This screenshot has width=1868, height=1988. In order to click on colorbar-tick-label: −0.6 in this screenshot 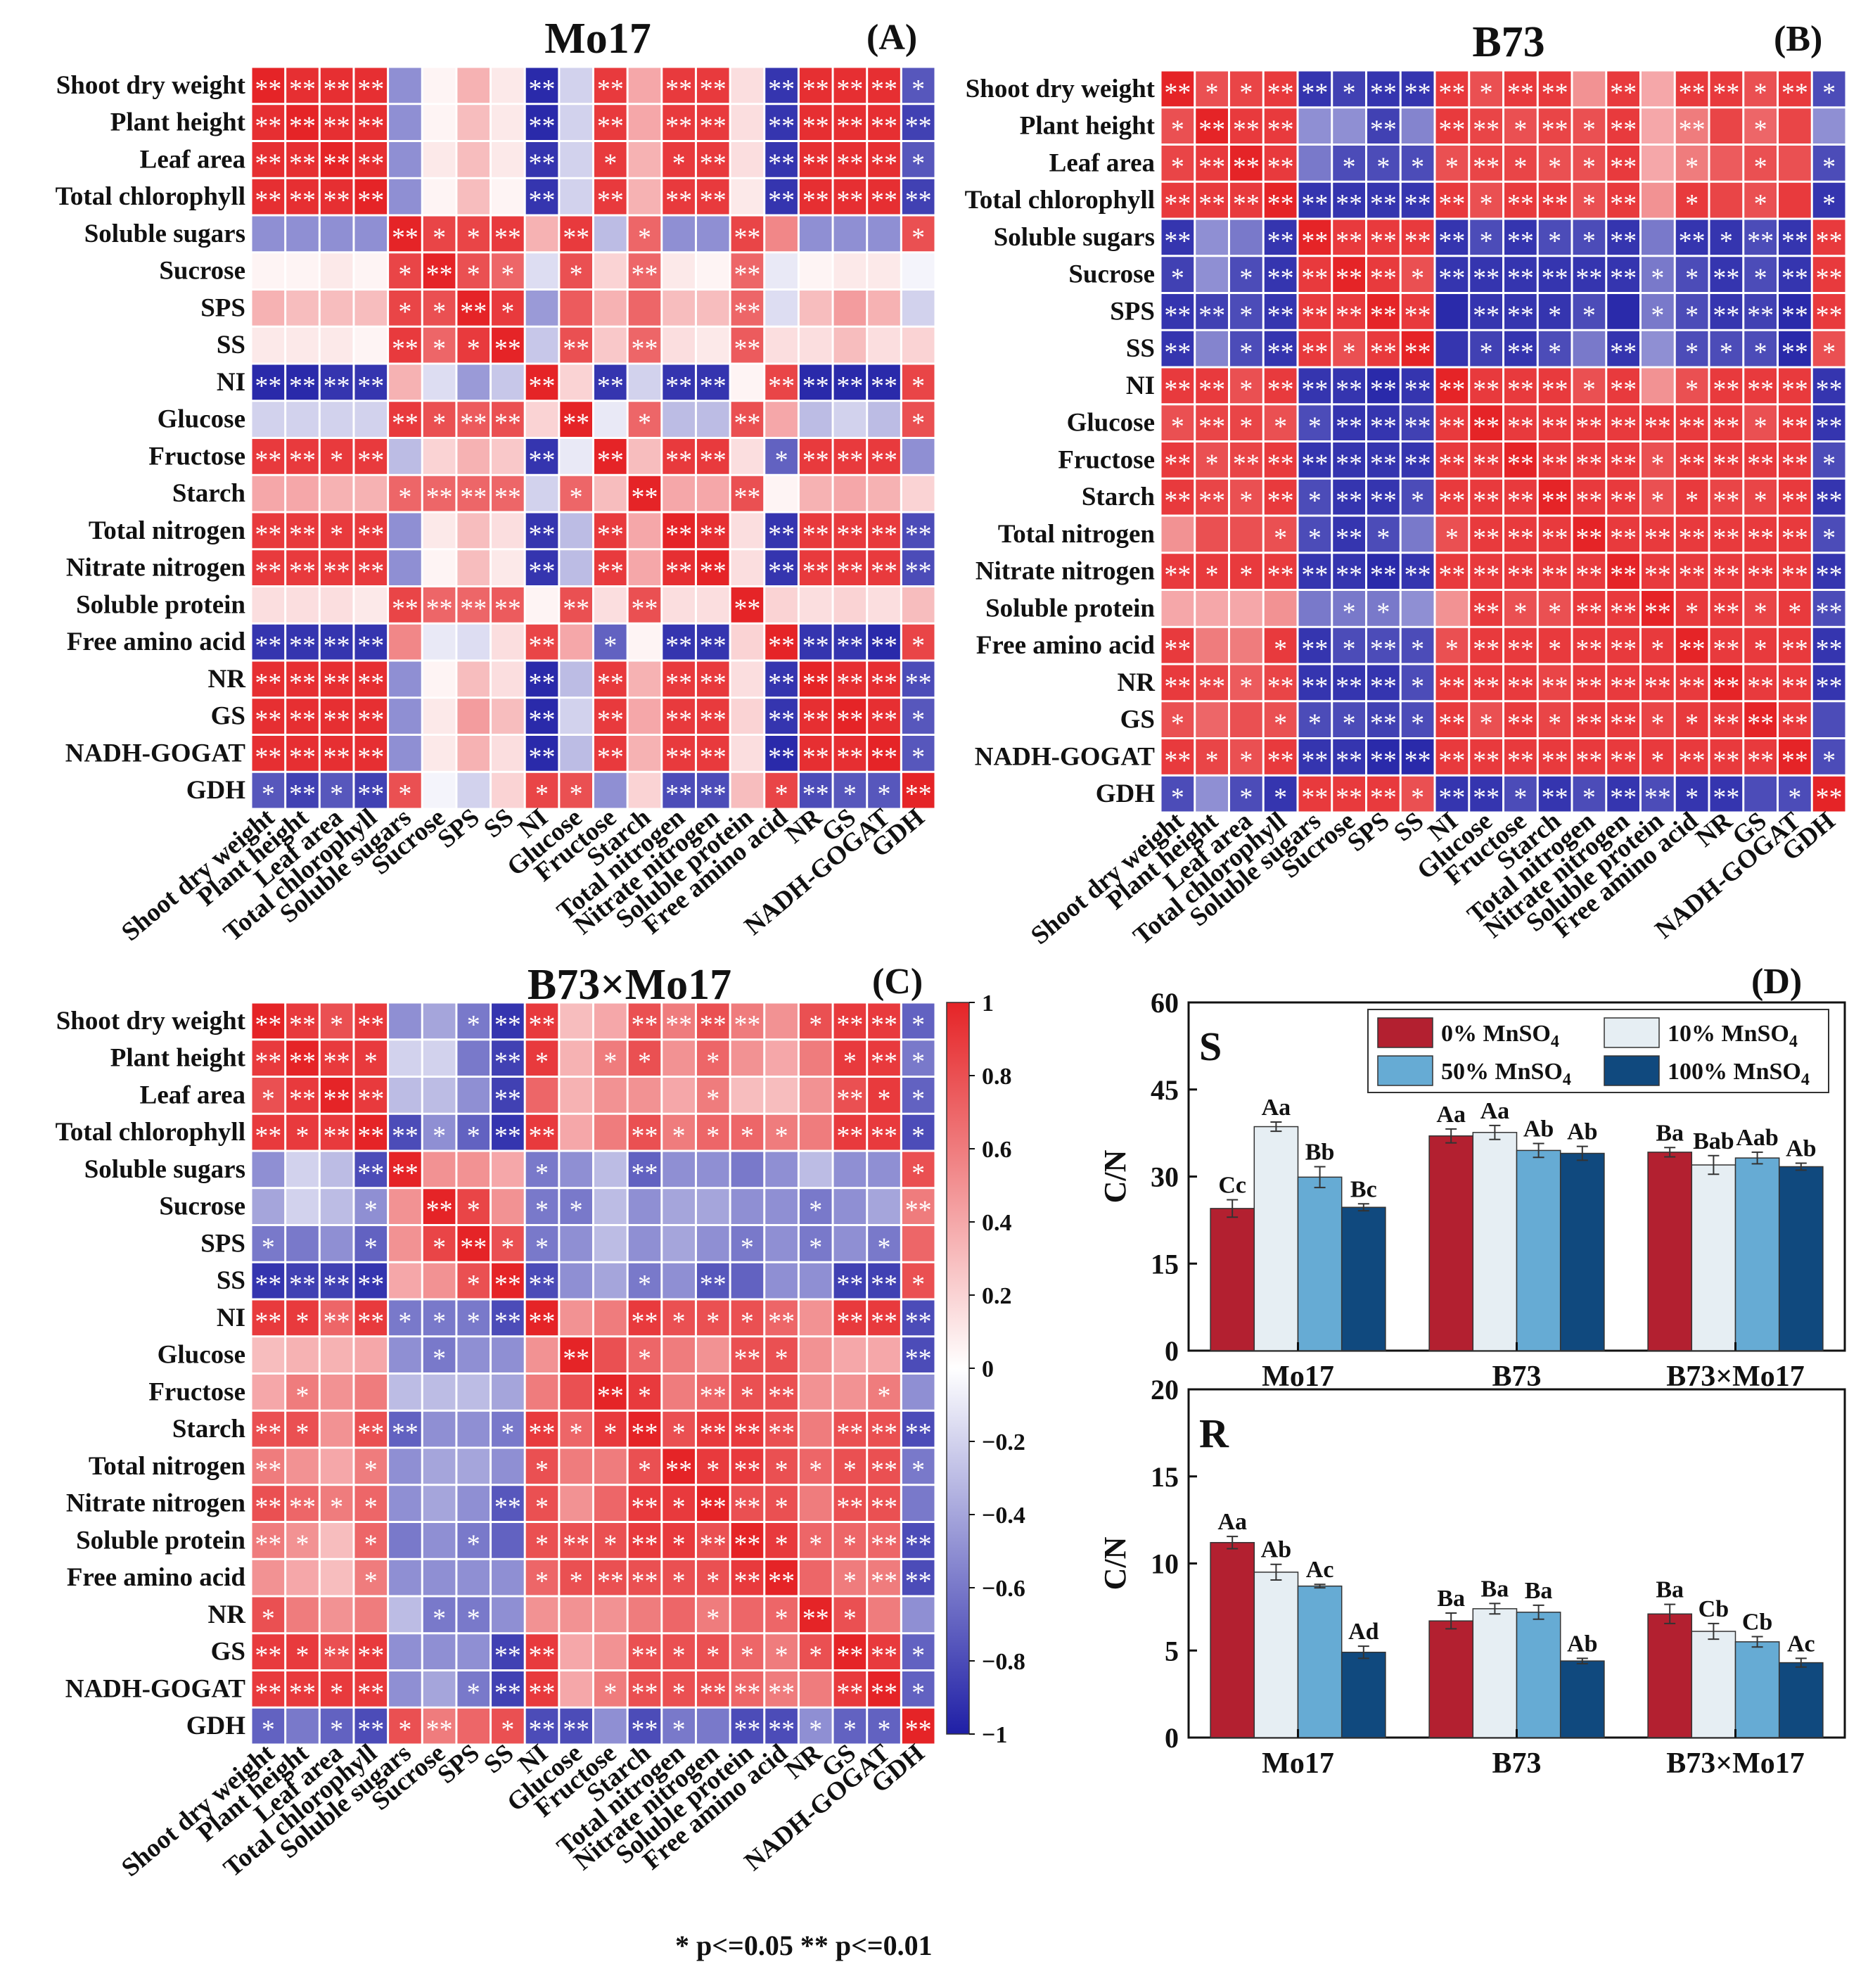, I will do `click(1004, 1589)`.